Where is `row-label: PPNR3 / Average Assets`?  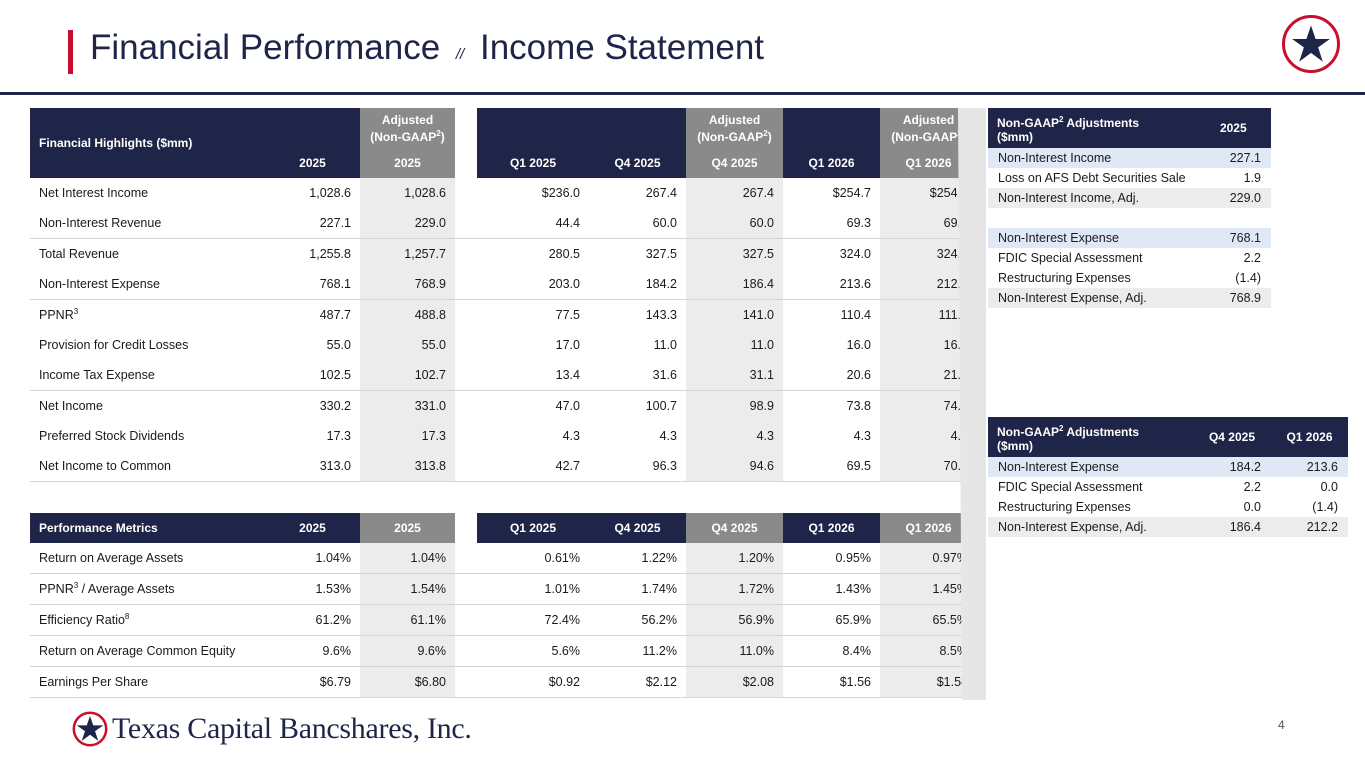
row-label: PPNR3 / Average Assets is located at coordinates (147, 589).